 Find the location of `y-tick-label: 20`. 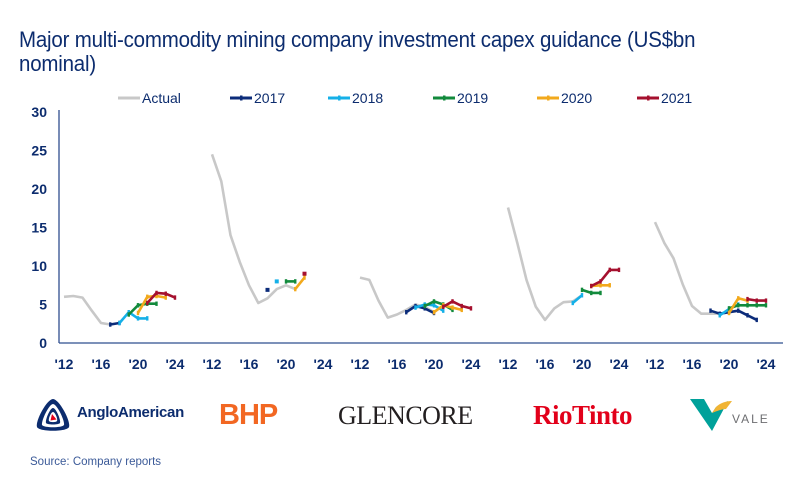

y-tick-label: 20 is located at coordinates (39, 189).